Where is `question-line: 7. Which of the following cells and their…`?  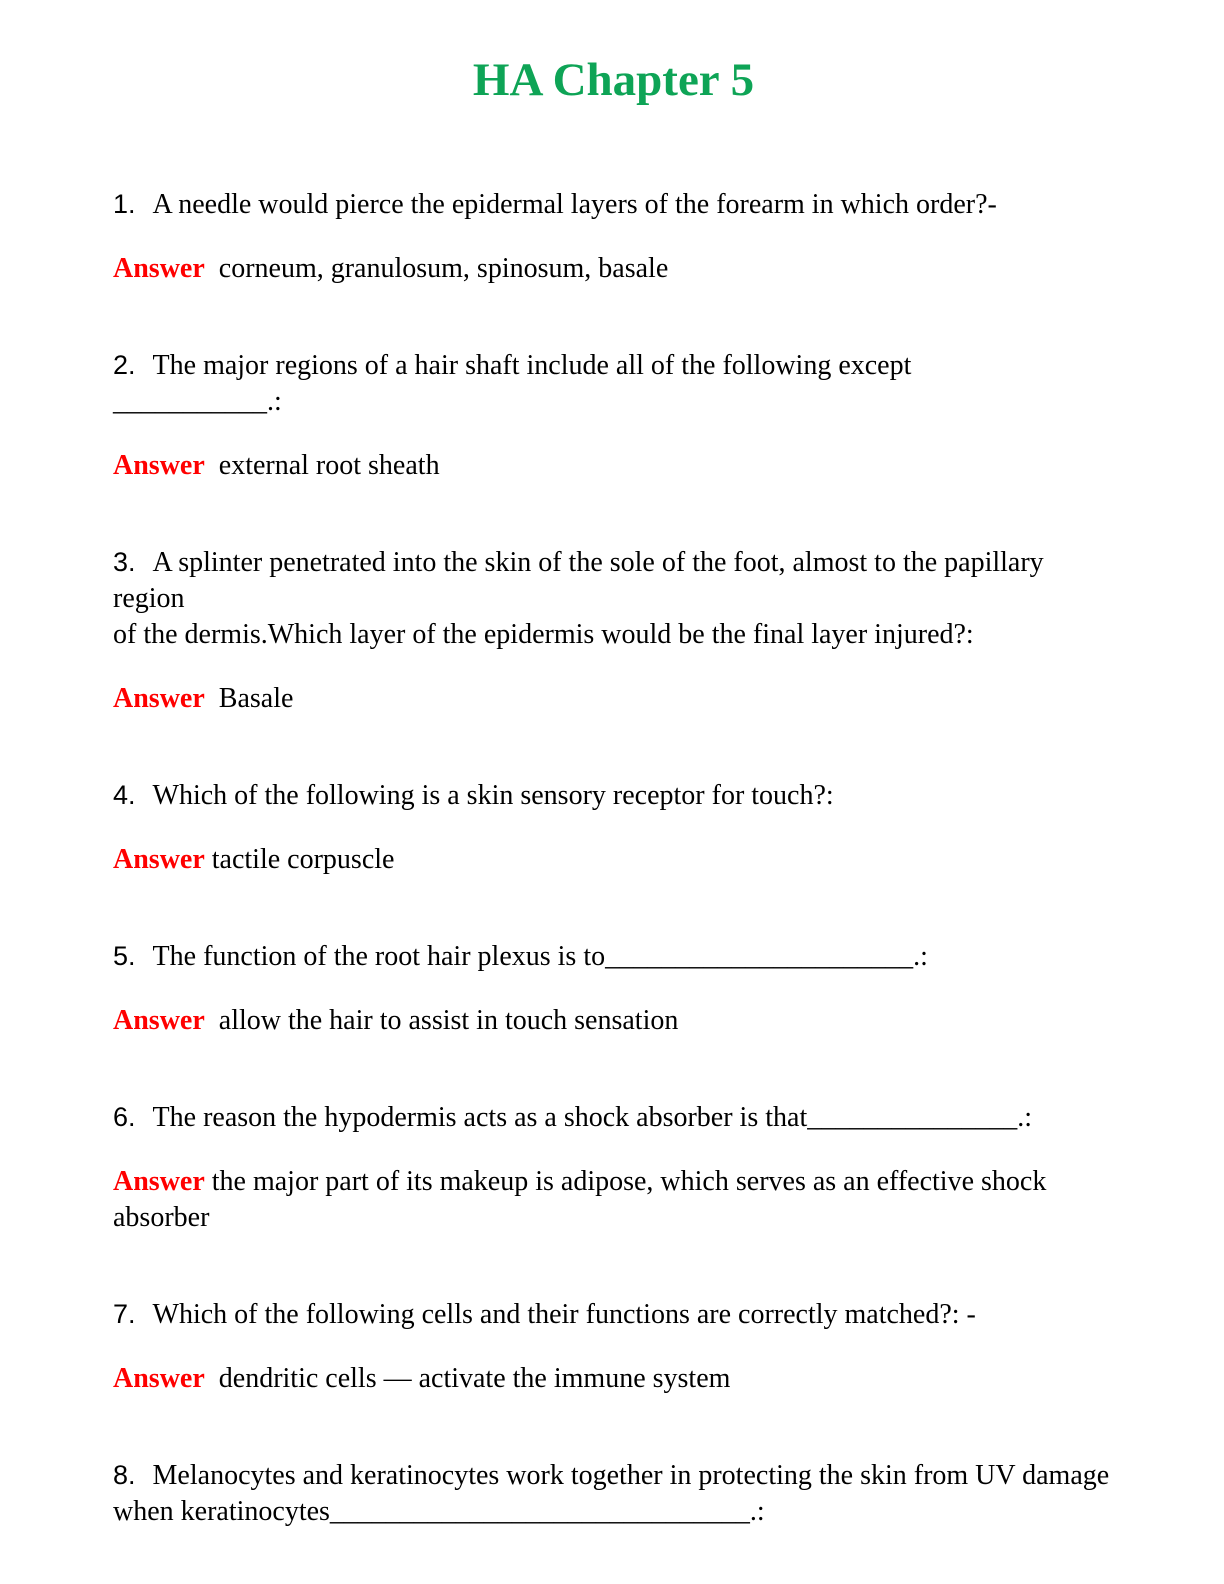
question-line: 7. Which of the following cells and their… is located at coordinates (613, 1314).